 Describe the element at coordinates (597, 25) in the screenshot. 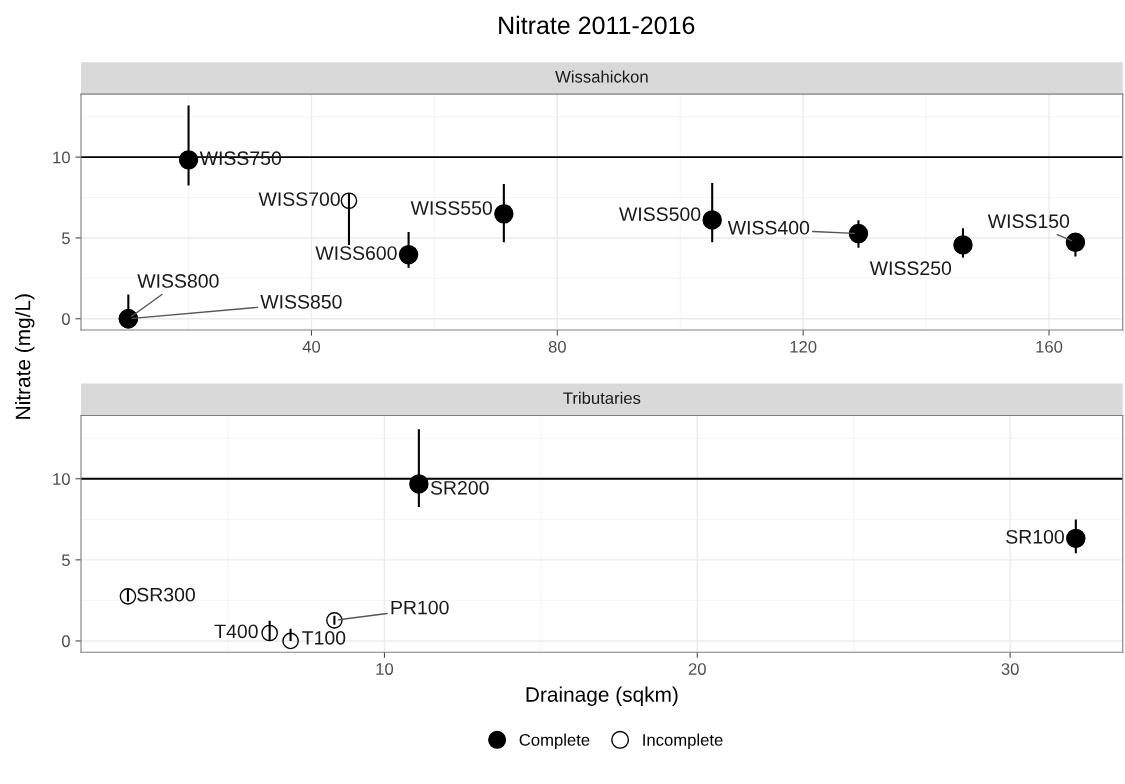

I see `chart-title: Nitrate 2011-2016` at that location.